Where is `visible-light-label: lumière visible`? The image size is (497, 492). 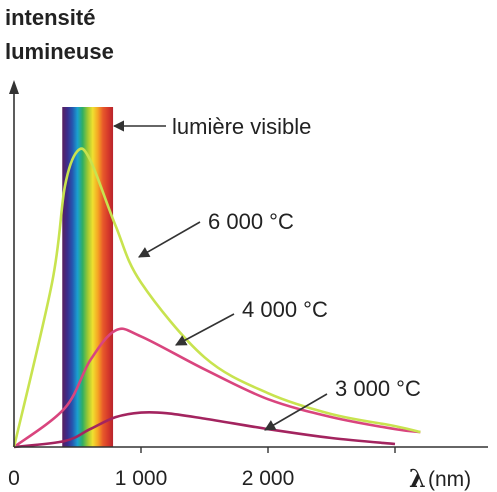
visible-light-label: lumière visible is located at coordinates (241, 126).